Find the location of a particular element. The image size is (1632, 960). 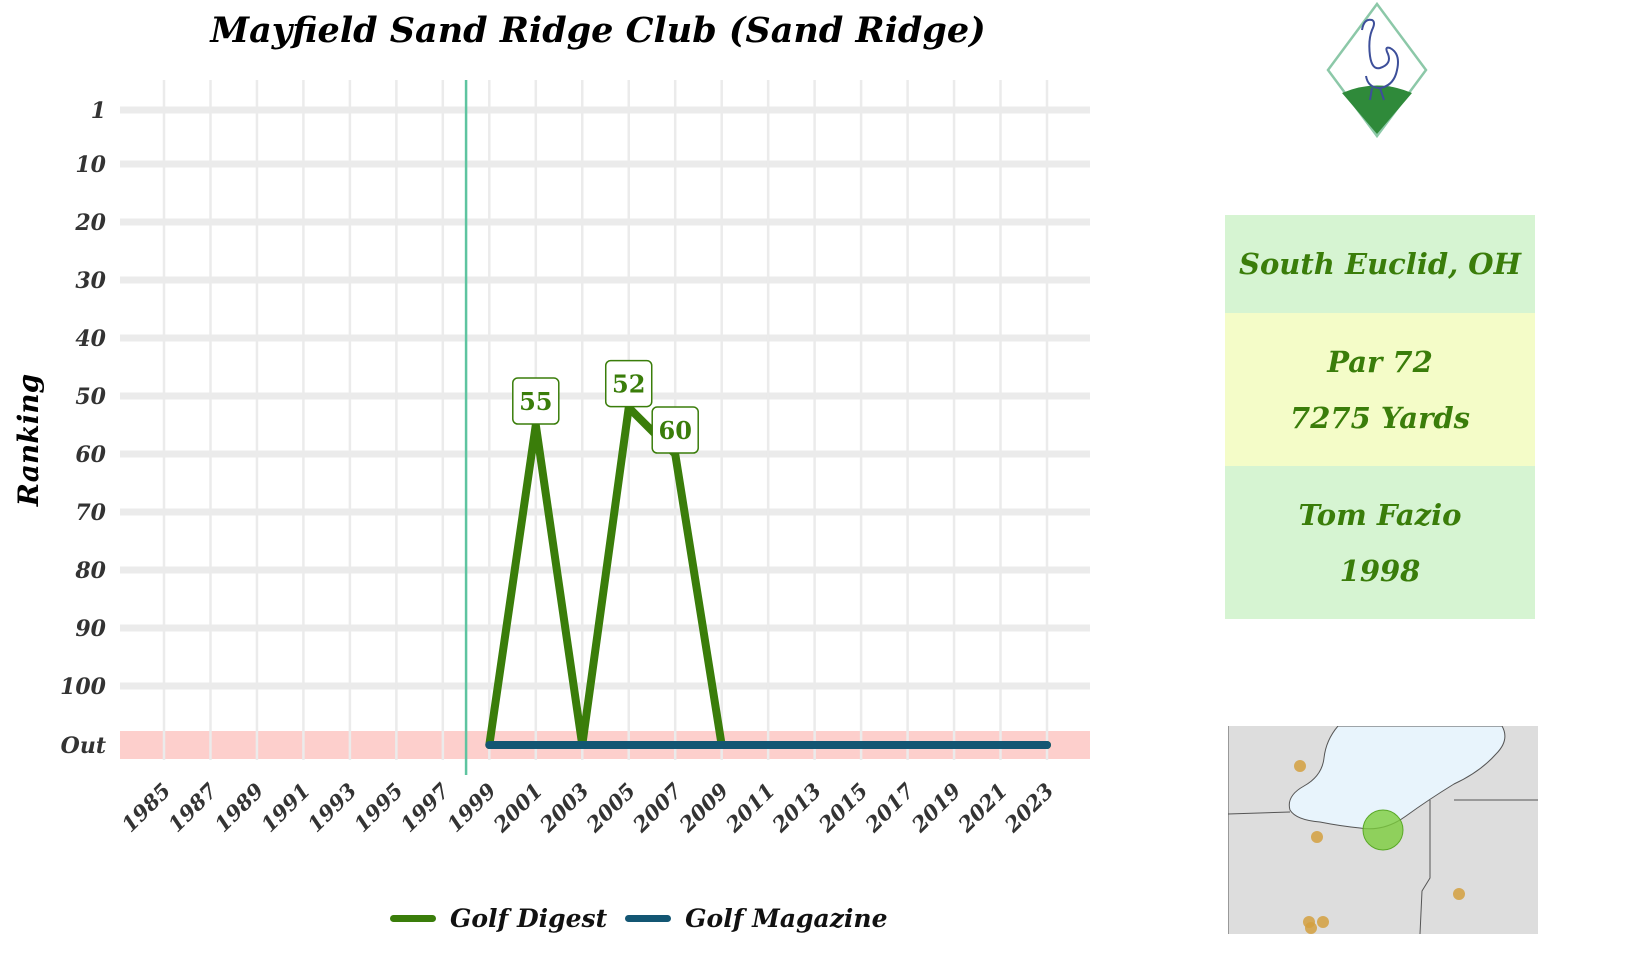

location-text: South Euclid, OH is located at coordinates (1380, 264).